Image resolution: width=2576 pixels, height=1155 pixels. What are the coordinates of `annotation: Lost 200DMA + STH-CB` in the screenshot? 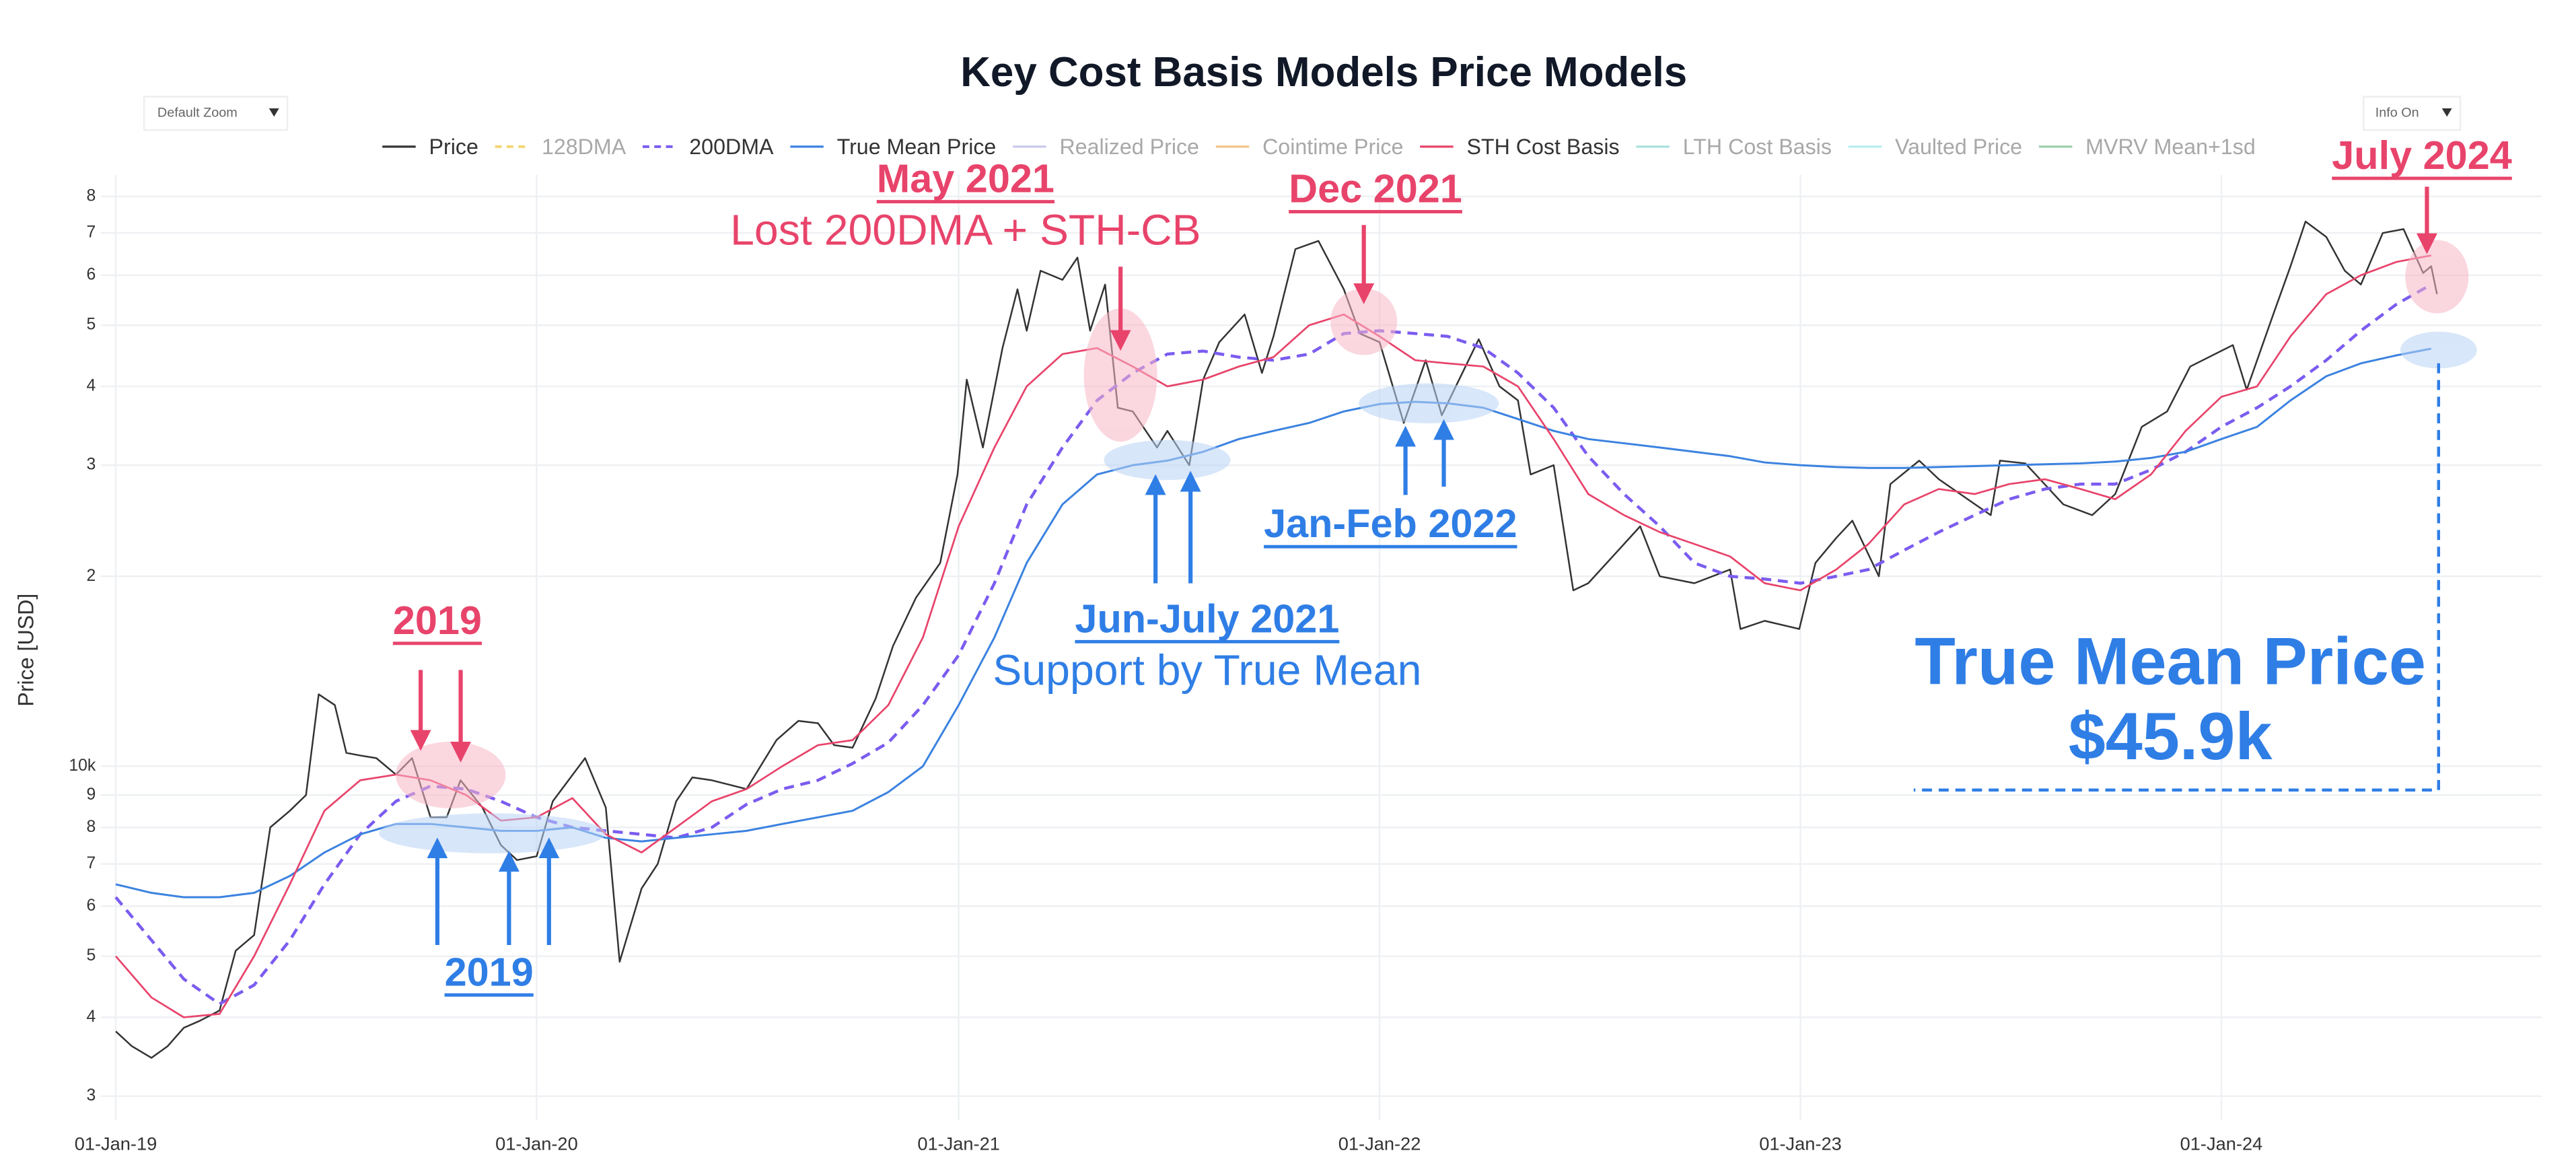 It's located at (966, 230).